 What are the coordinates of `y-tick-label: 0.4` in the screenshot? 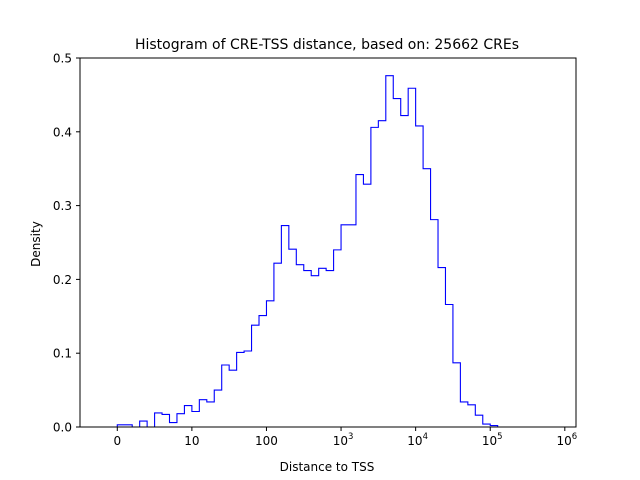 It's located at (62, 132).